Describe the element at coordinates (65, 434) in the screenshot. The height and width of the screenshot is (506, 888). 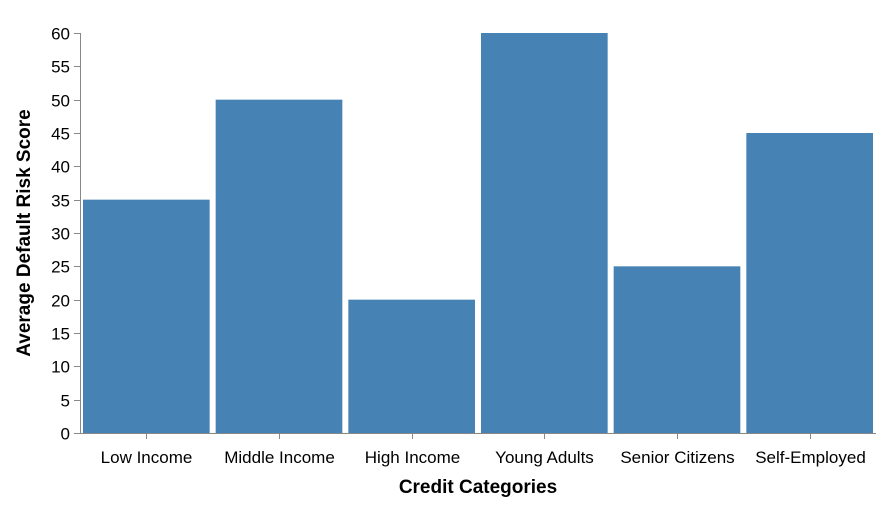
I see `y-tick-label: 0` at that location.